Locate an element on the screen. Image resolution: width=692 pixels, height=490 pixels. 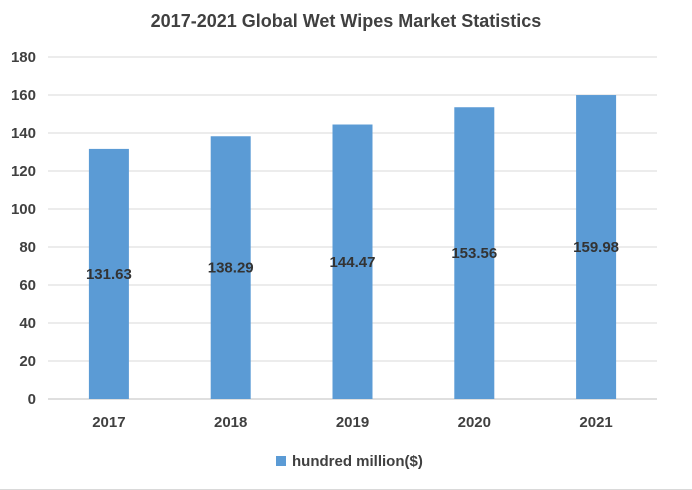
data-label: 138.29 is located at coordinates (231, 268).